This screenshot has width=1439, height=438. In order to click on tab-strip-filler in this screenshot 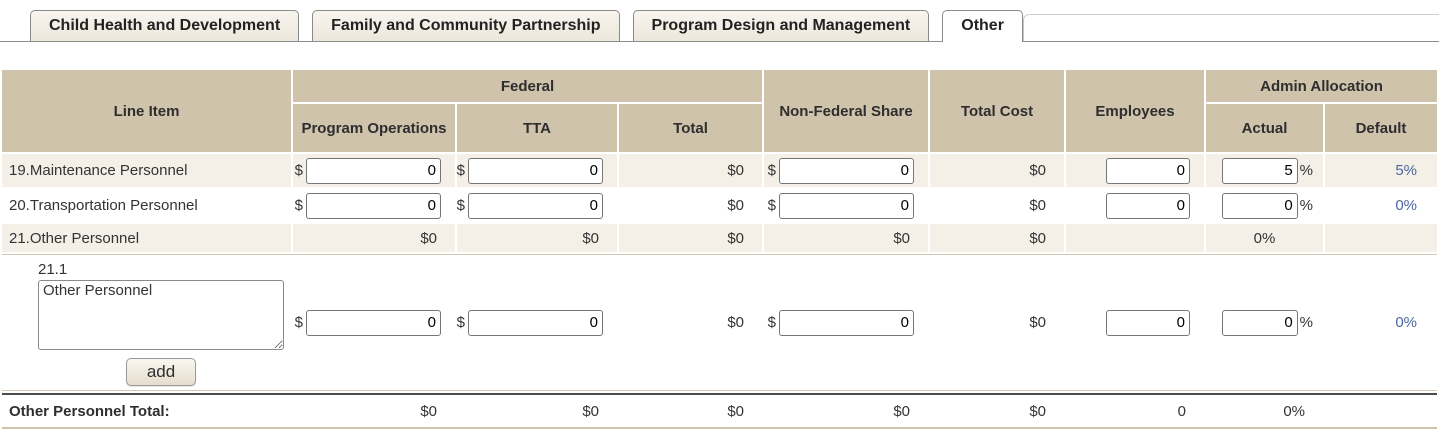, I will do `click(1230, 27)`.